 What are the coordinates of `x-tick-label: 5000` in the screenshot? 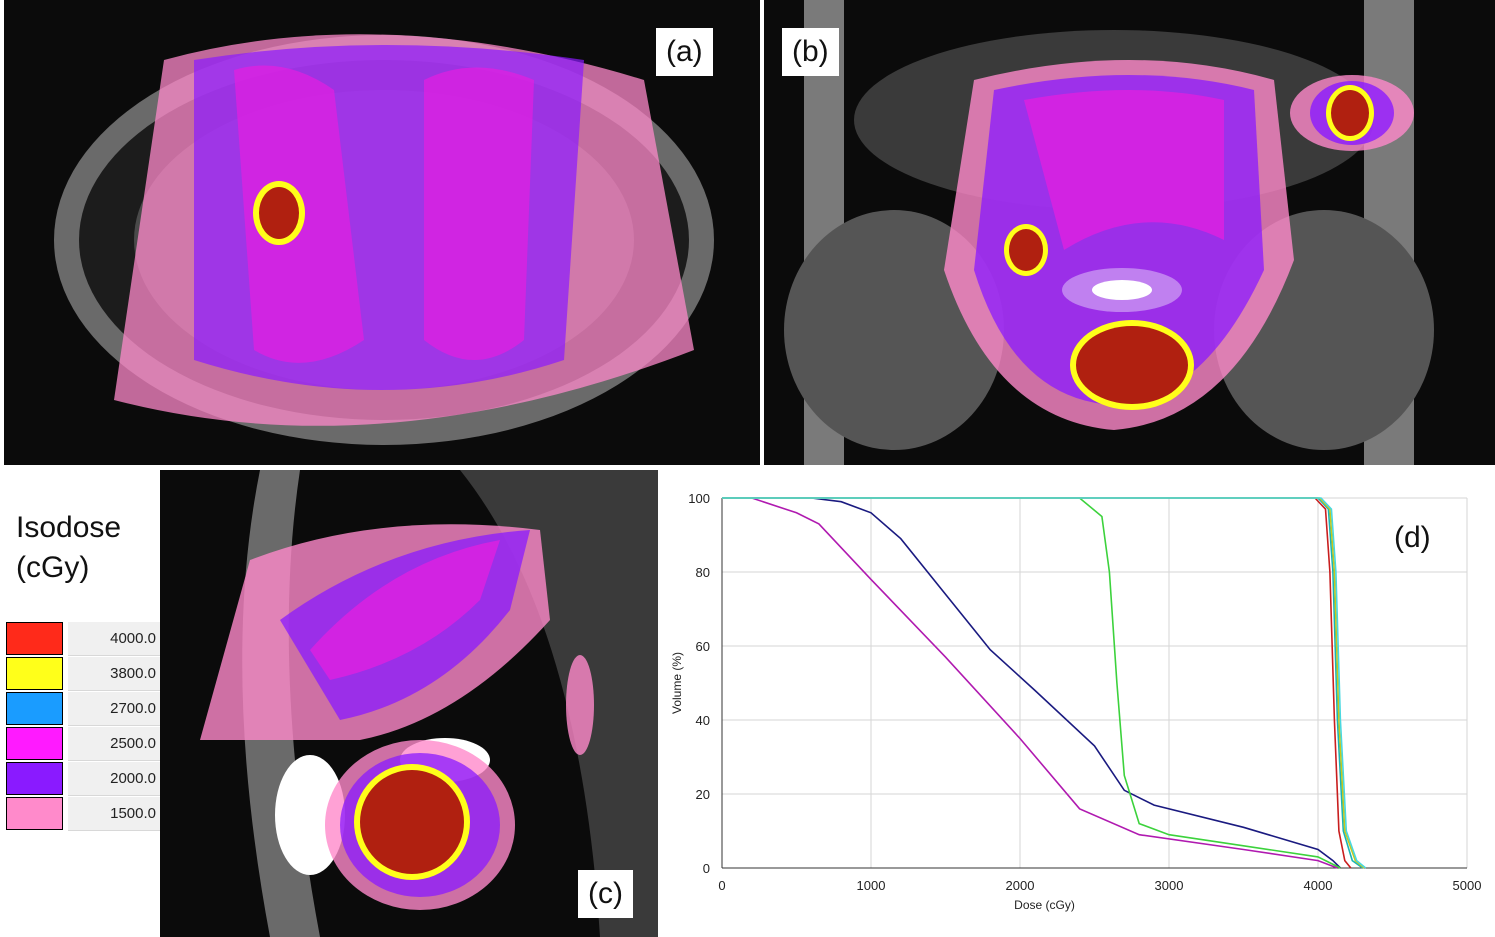 It's located at (1467, 885).